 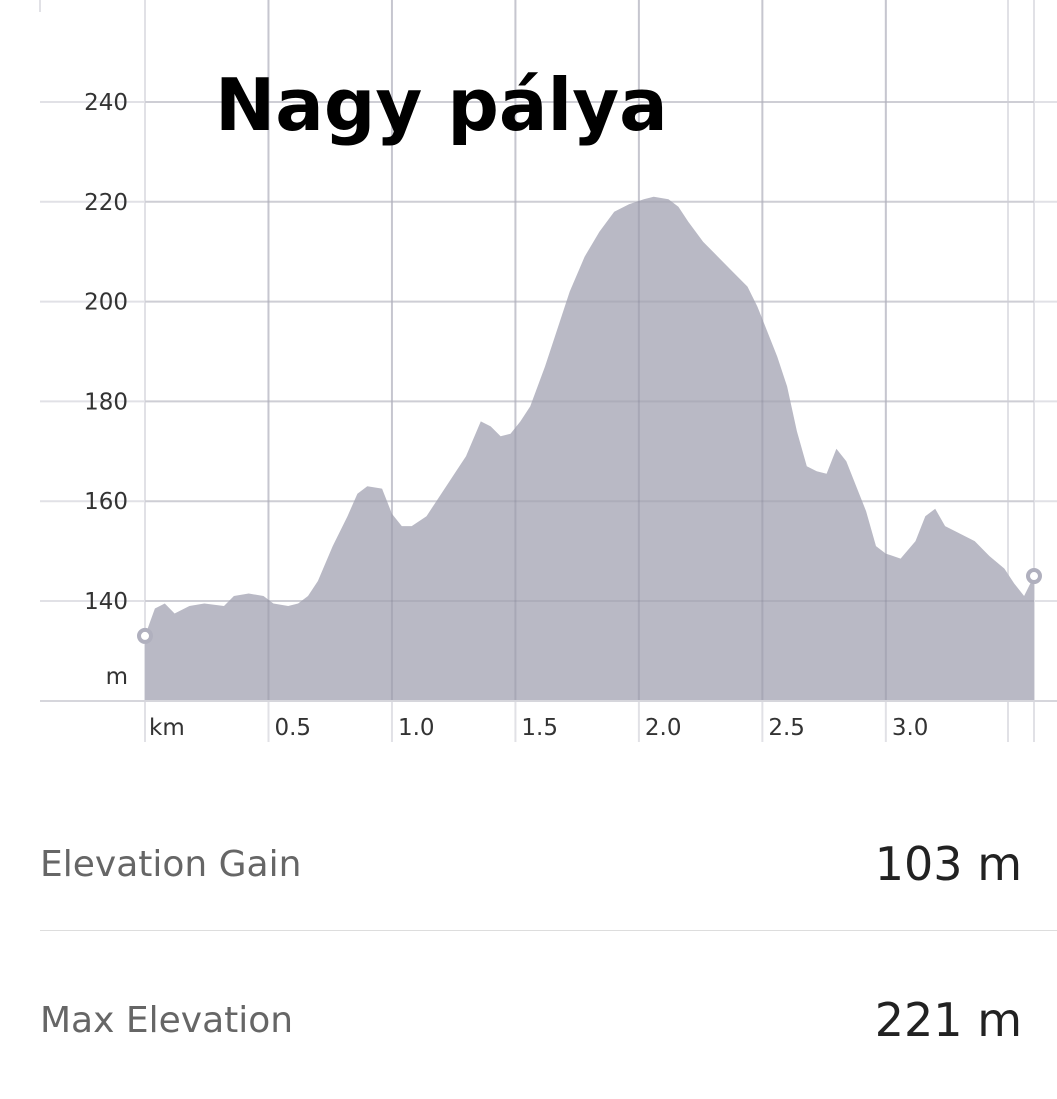 What do you see at coordinates (948, 1020) in the screenshot?
I see `max-elevation-value: 221 m` at bounding box center [948, 1020].